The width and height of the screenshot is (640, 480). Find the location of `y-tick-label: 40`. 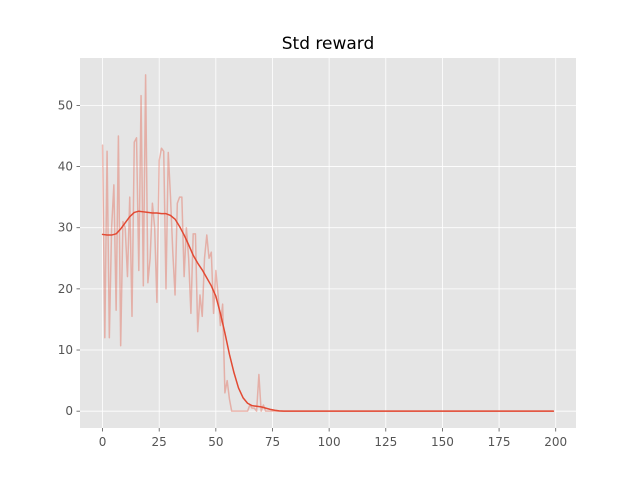

y-tick-label: 40 is located at coordinates (65, 167).